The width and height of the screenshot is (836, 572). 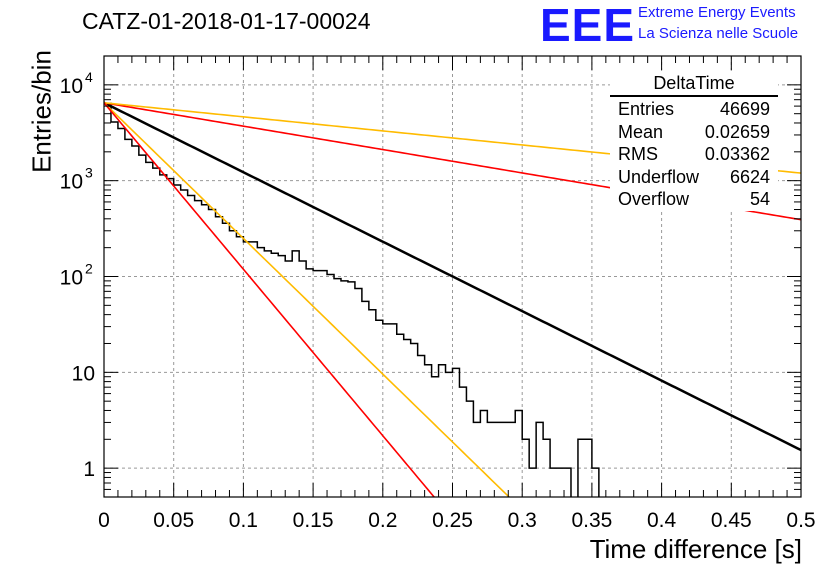 What do you see at coordinates (737, 131) in the screenshot?
I see `stats-value: 0.02659` at bounding box center [737, 131].